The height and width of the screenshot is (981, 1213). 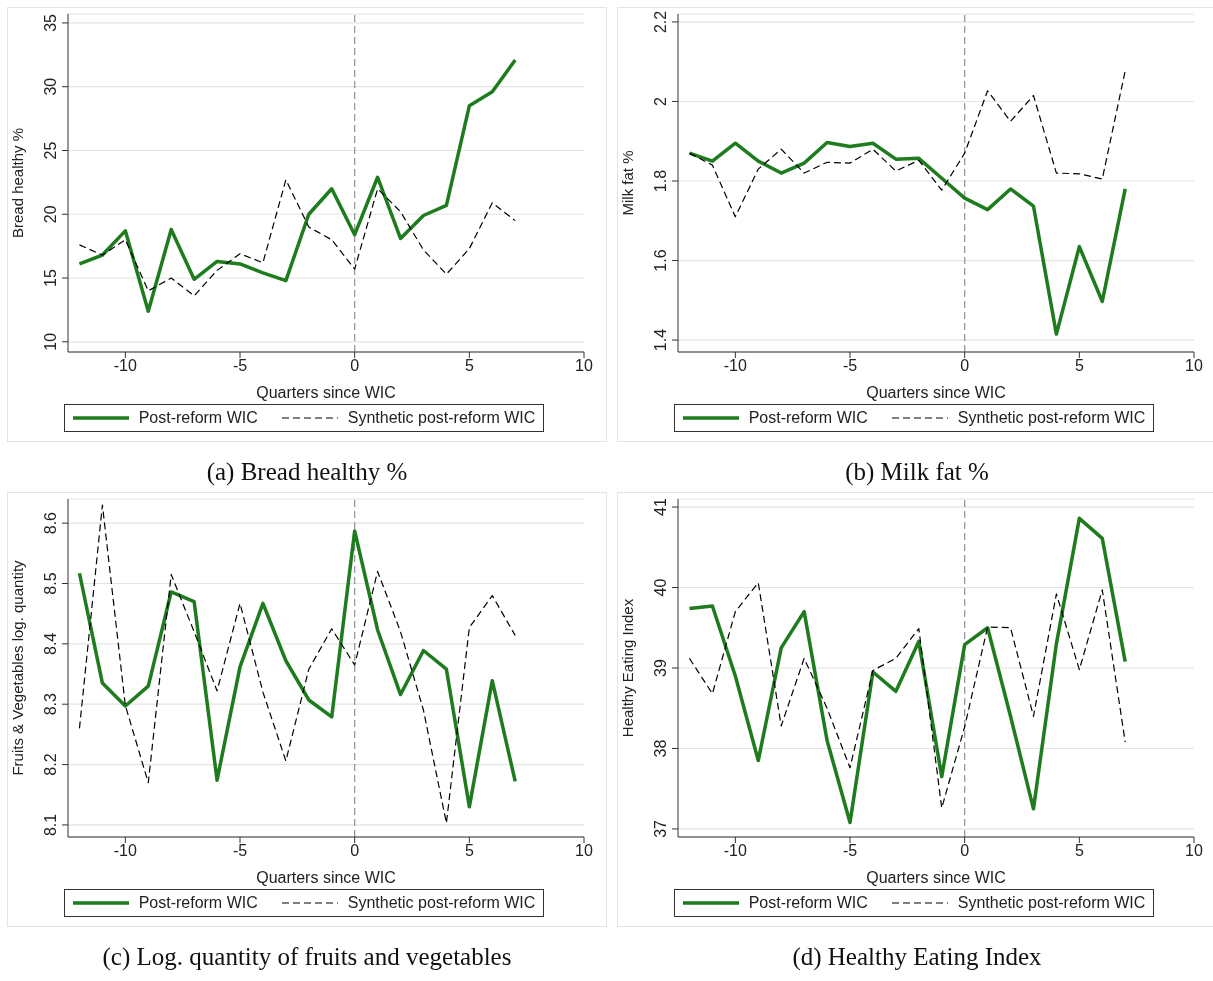 I want to click on text: (c) Log. quantity of fruits and vegetables, so click(x=307, y=957).